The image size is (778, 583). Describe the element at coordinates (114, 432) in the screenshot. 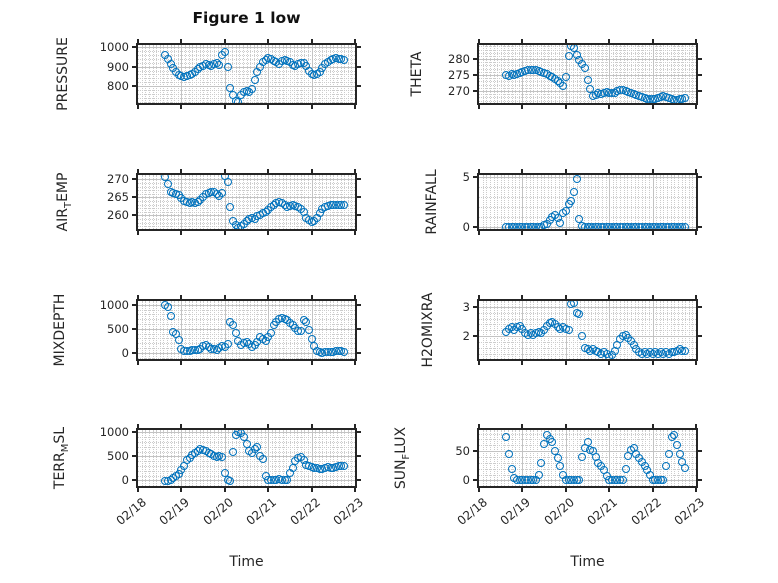

I see `y-tick-label: 1000` at that location.